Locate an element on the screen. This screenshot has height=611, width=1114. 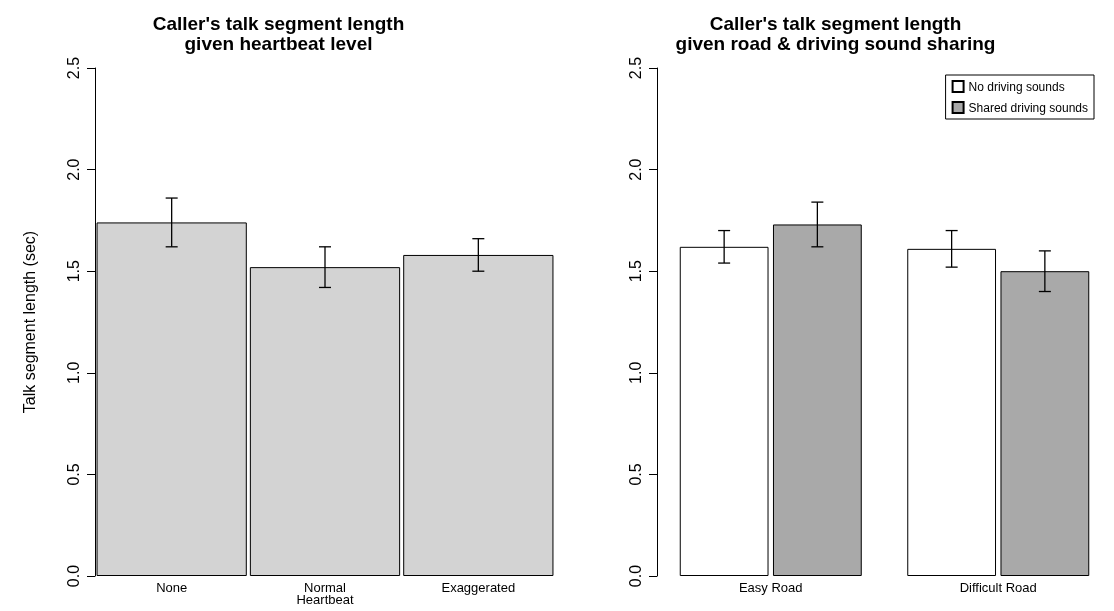
legend-label: Shared driving sounds is located at coordinates (1028, 107).